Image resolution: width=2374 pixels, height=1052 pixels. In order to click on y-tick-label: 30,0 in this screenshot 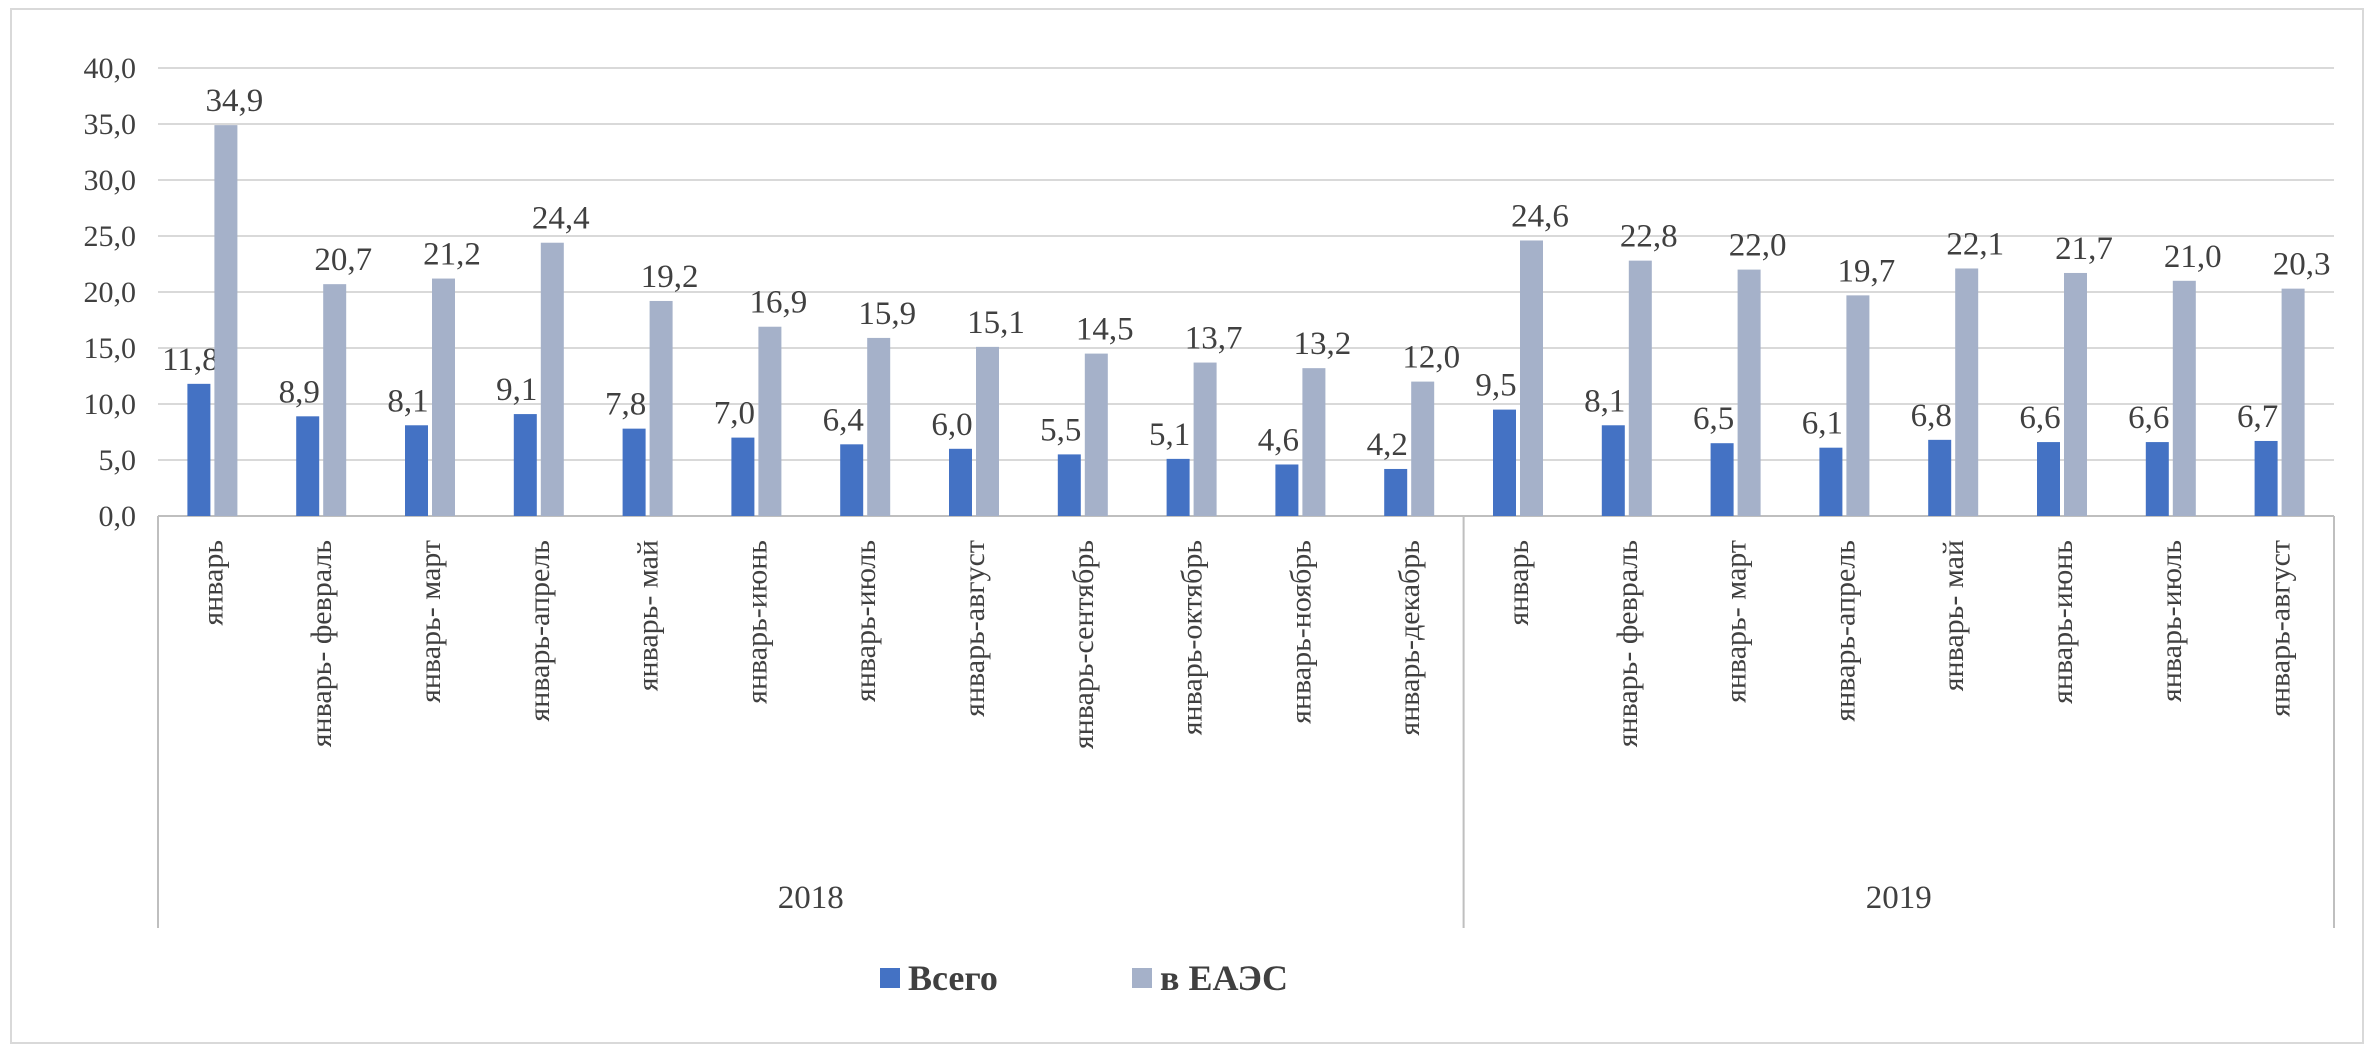, I will do `click(110, 180)`.